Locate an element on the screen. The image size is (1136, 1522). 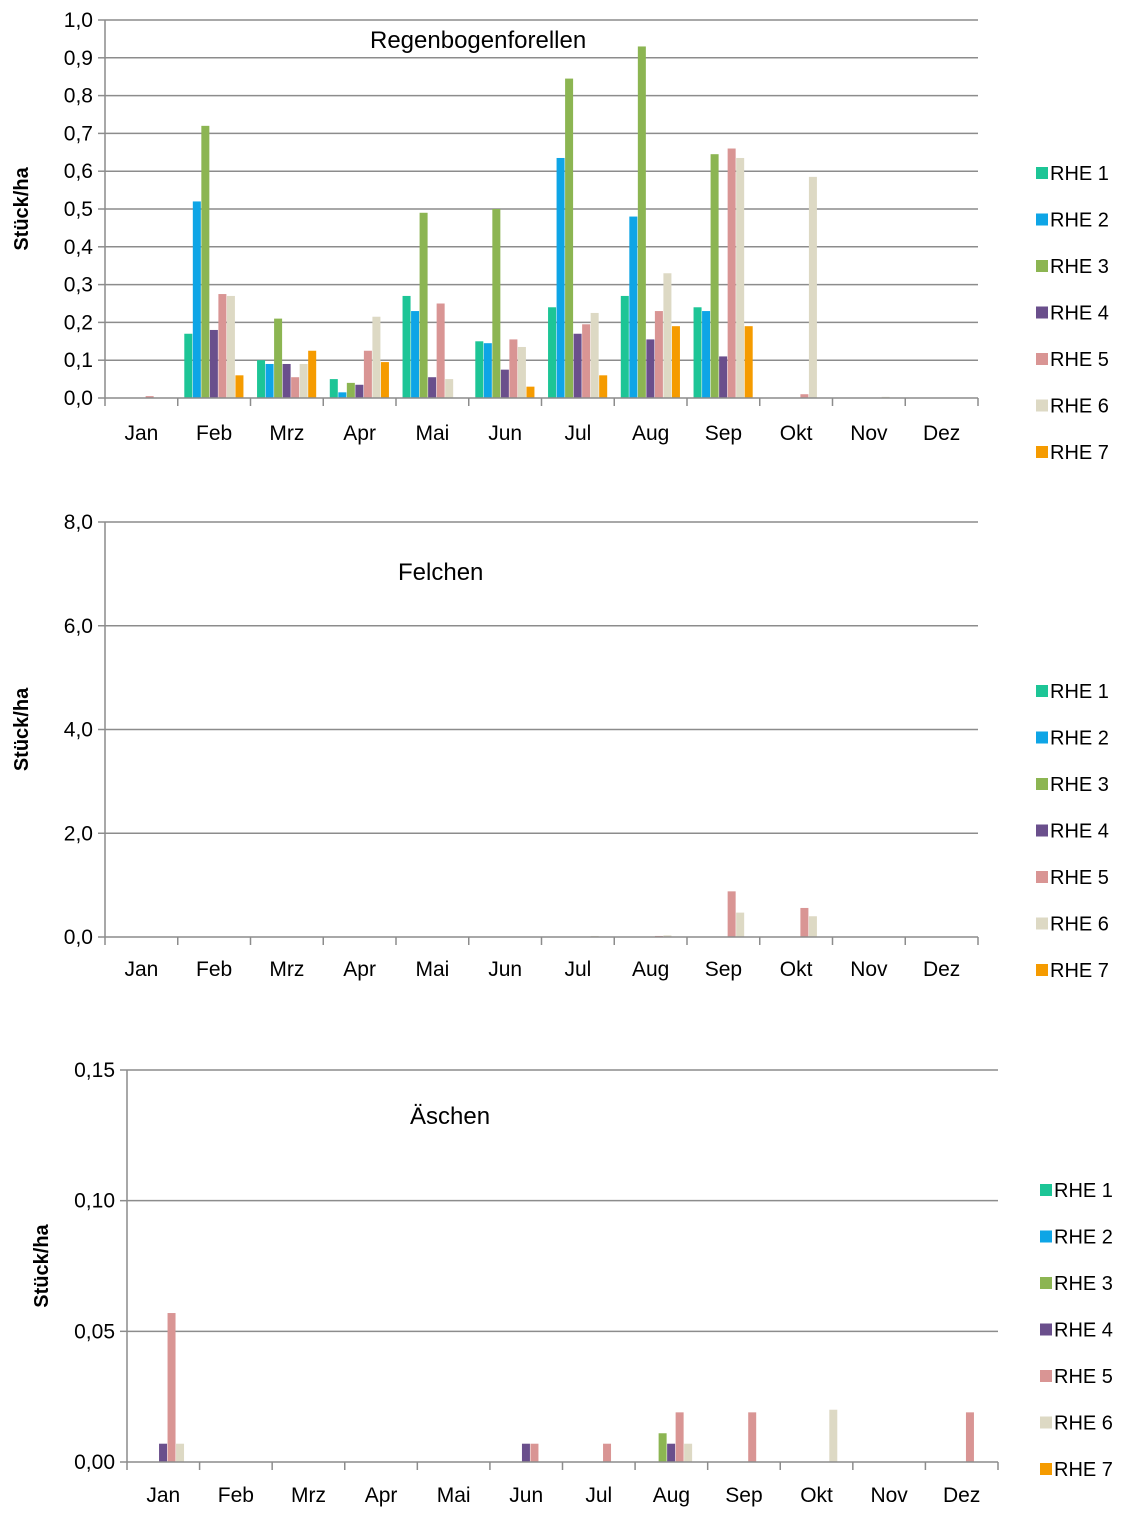
legend-label: RHE 2 is located at coordinates (1083, 1238).